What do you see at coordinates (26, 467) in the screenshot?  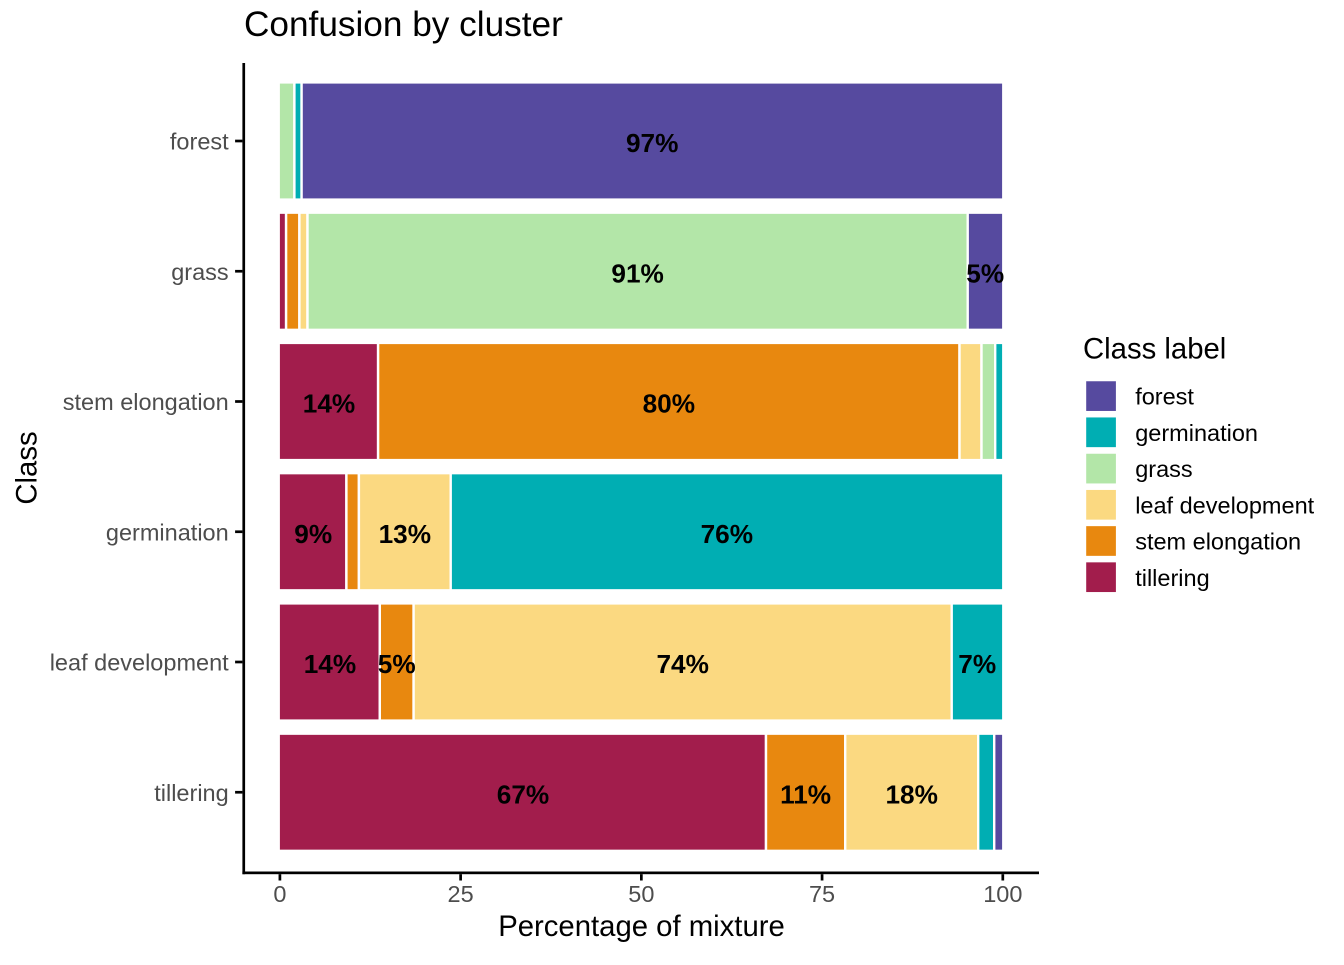 I see `svg-text: Class` at bounding box center [26, 467].